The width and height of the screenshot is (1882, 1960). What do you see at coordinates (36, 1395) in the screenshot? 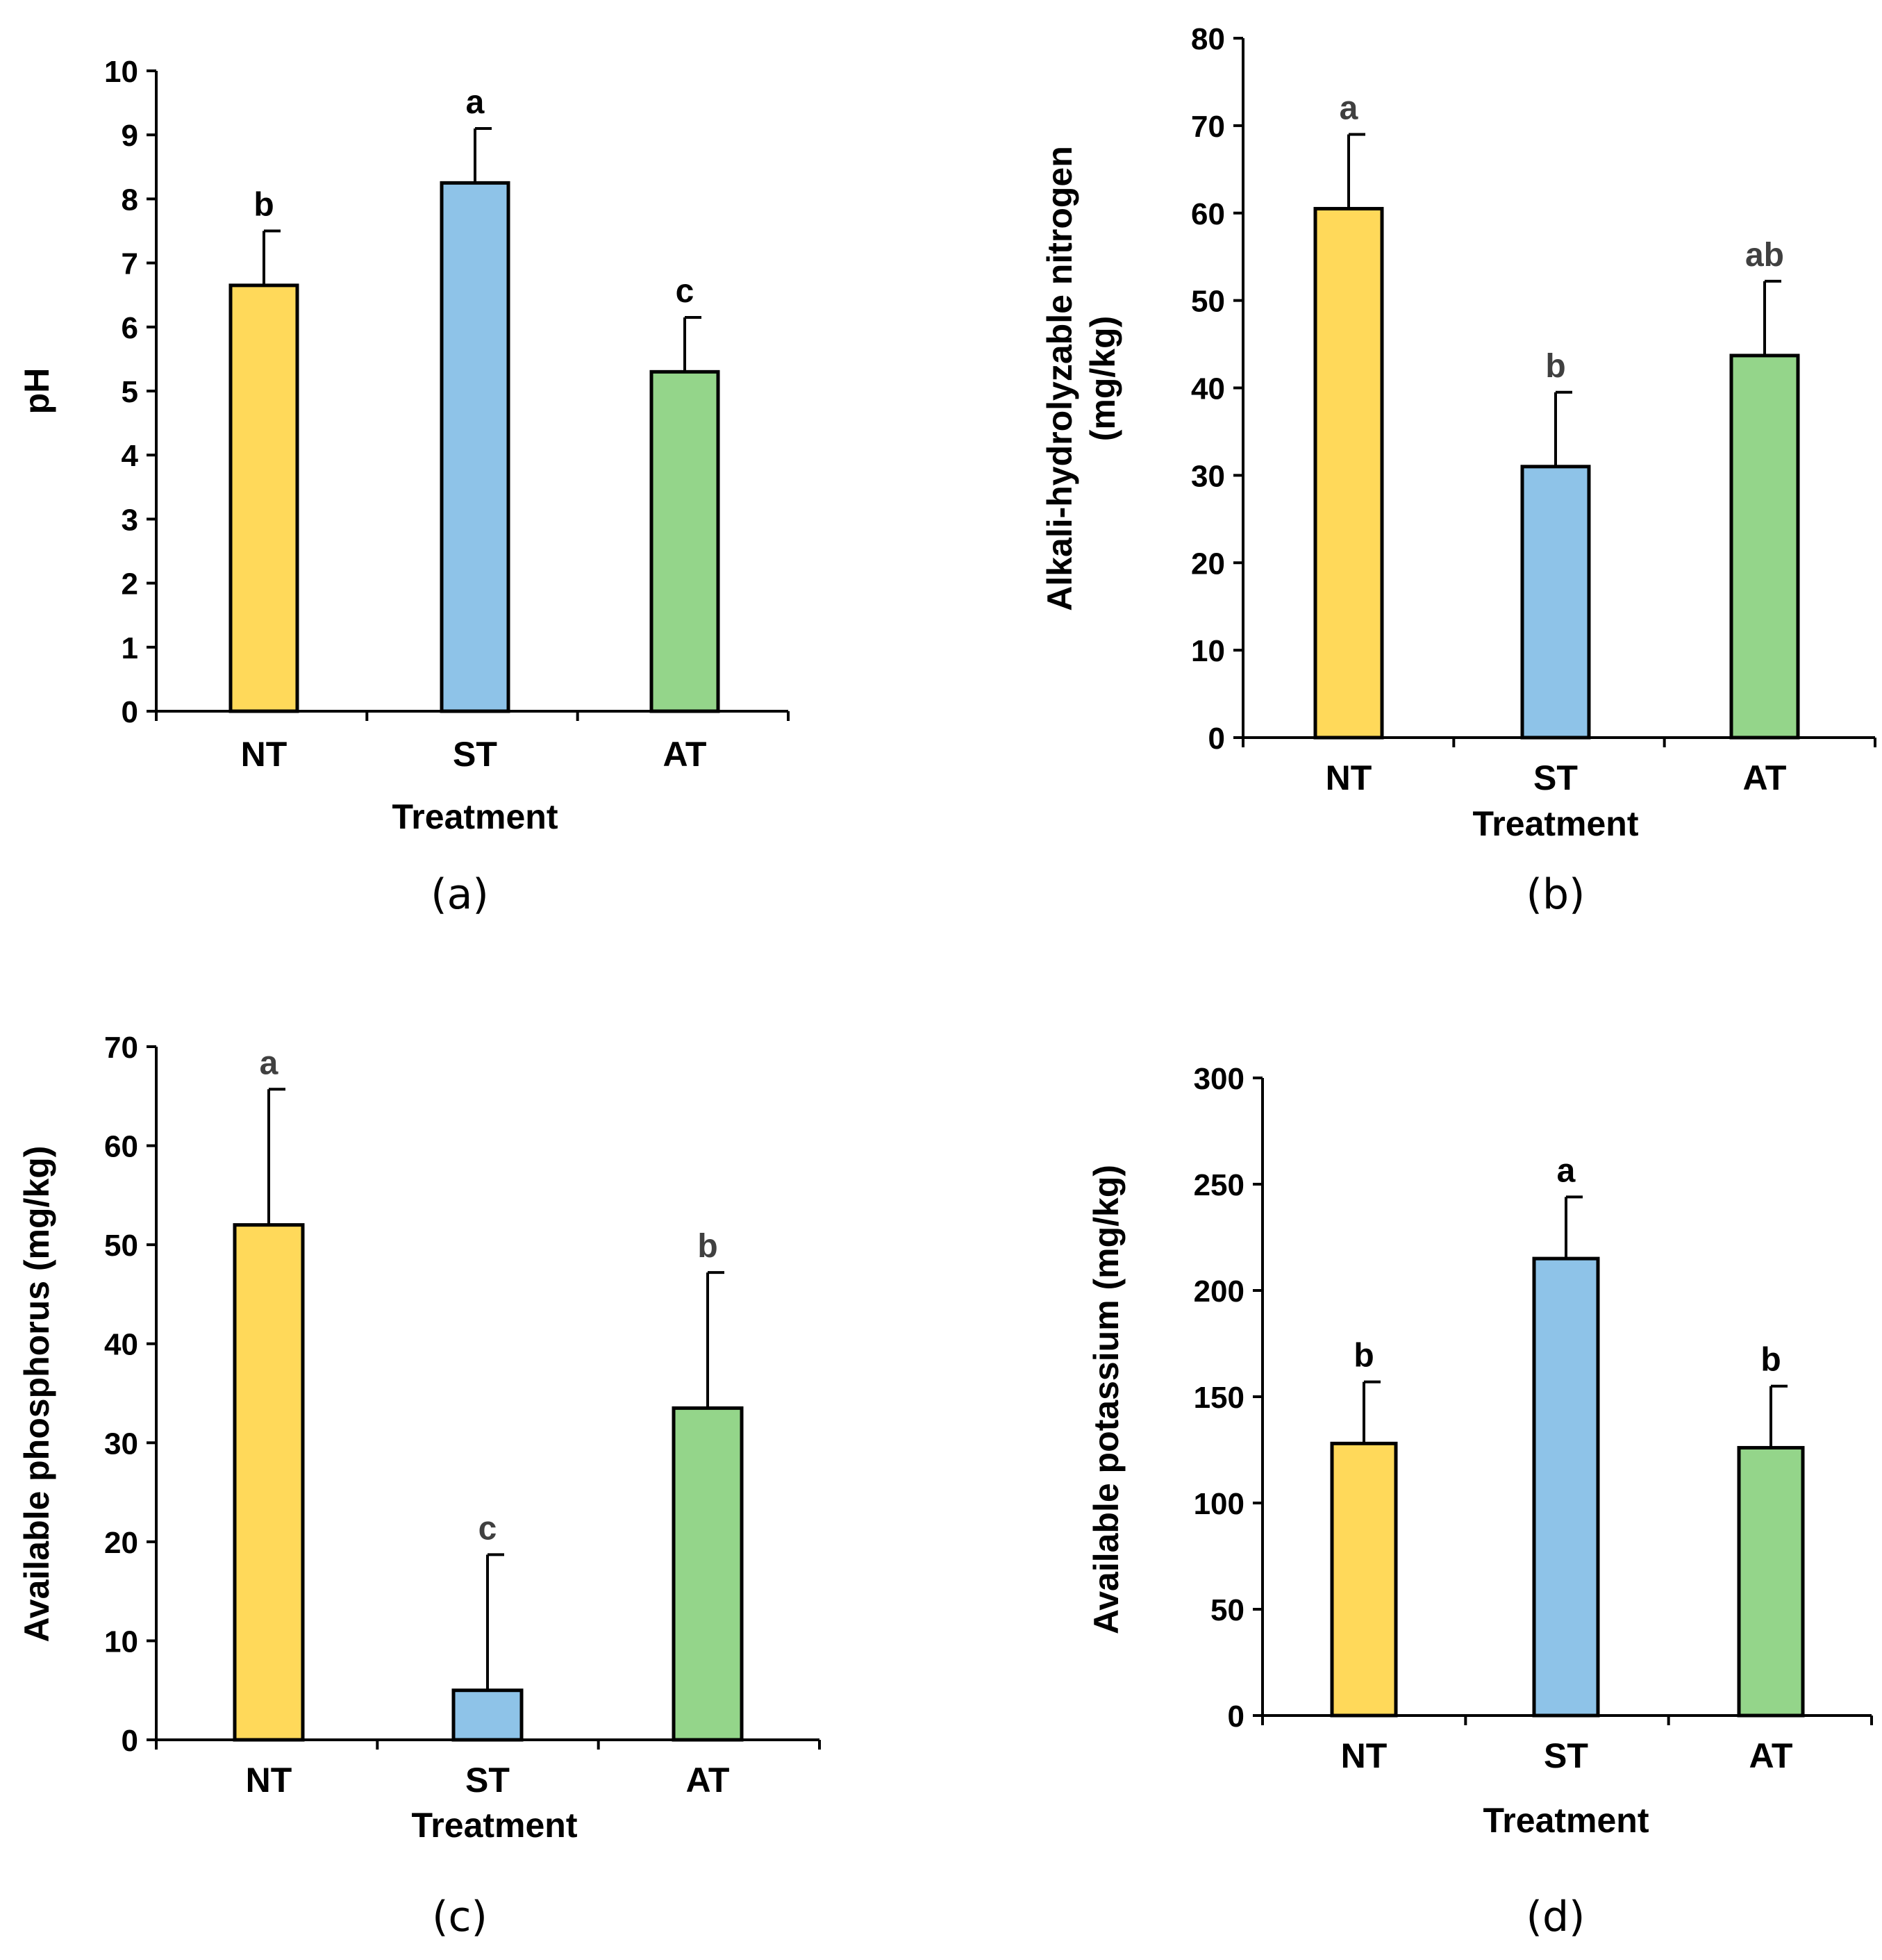
I see `y-axis-title: Available phosphorus (mg/kg)` at bounding box center [36, 1395].